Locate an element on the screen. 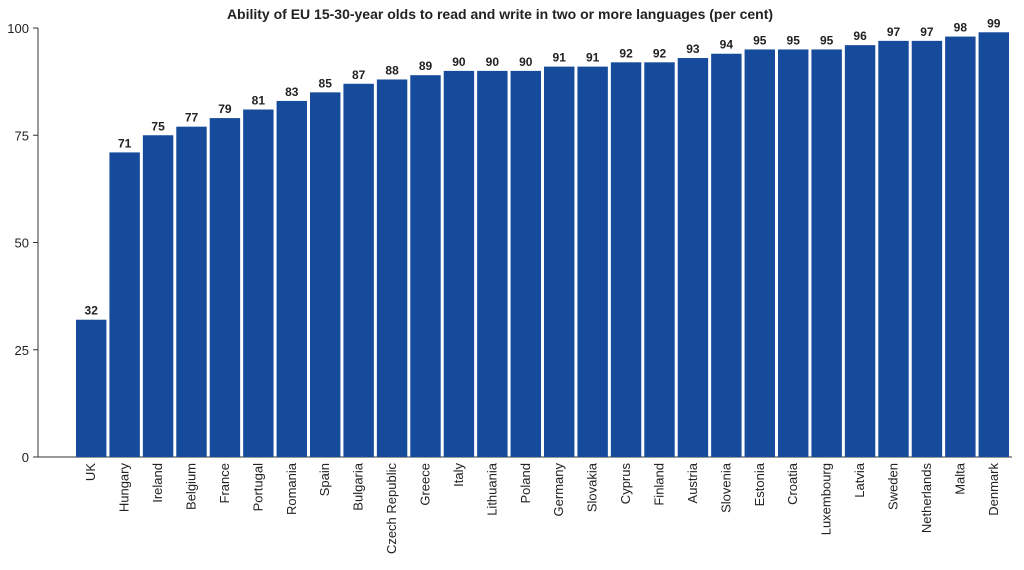  data-label: 77 is located at coordinates (192, 118).